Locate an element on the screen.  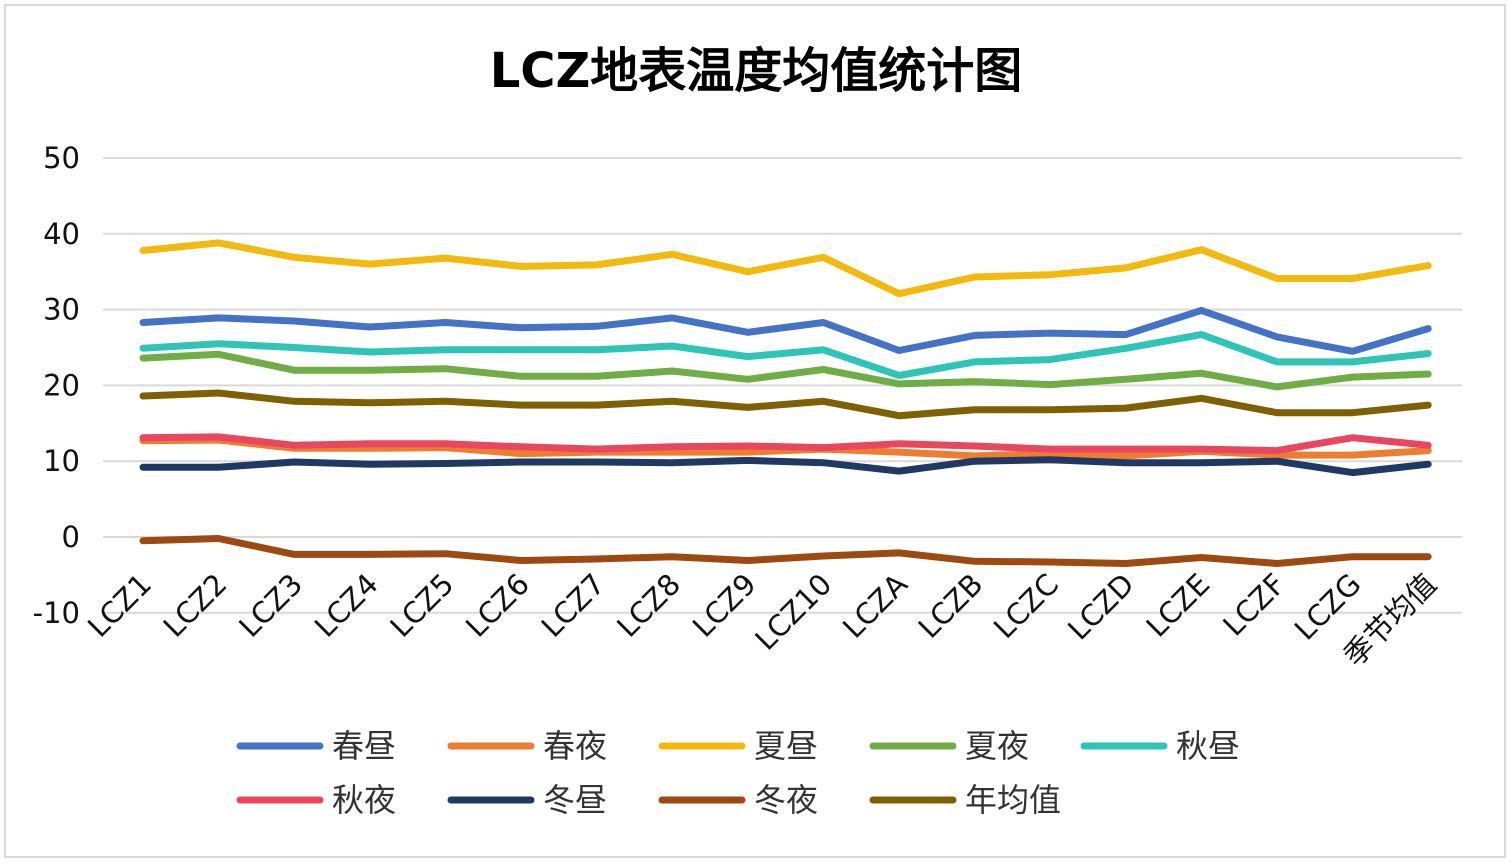
y-tick-label: 10 is located at coordinates (61, 461).